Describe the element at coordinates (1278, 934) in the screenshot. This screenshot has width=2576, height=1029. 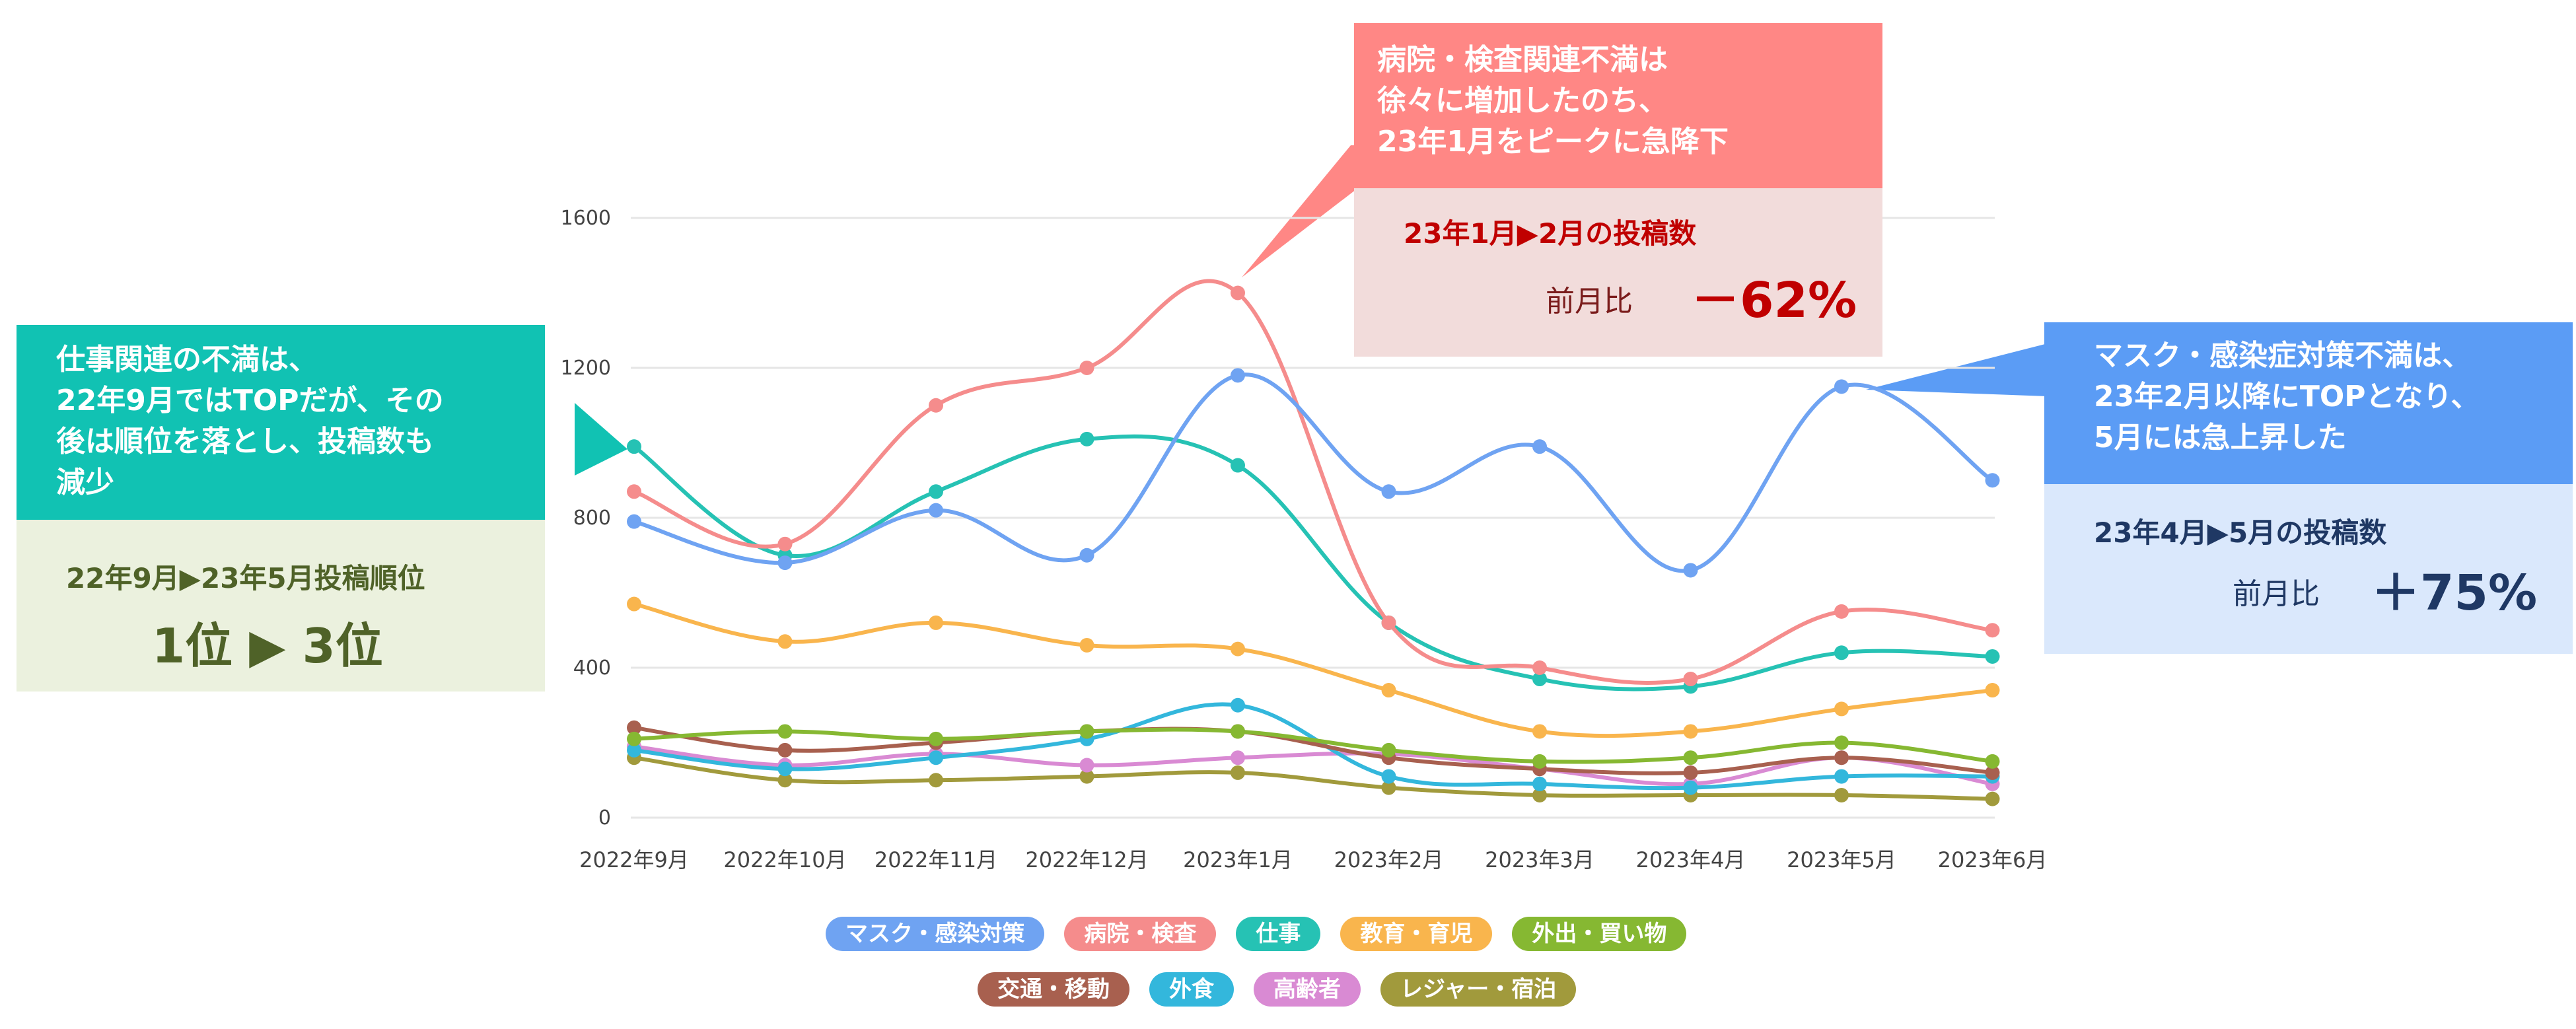
I see `legend-item-work: 仕事` at that location.